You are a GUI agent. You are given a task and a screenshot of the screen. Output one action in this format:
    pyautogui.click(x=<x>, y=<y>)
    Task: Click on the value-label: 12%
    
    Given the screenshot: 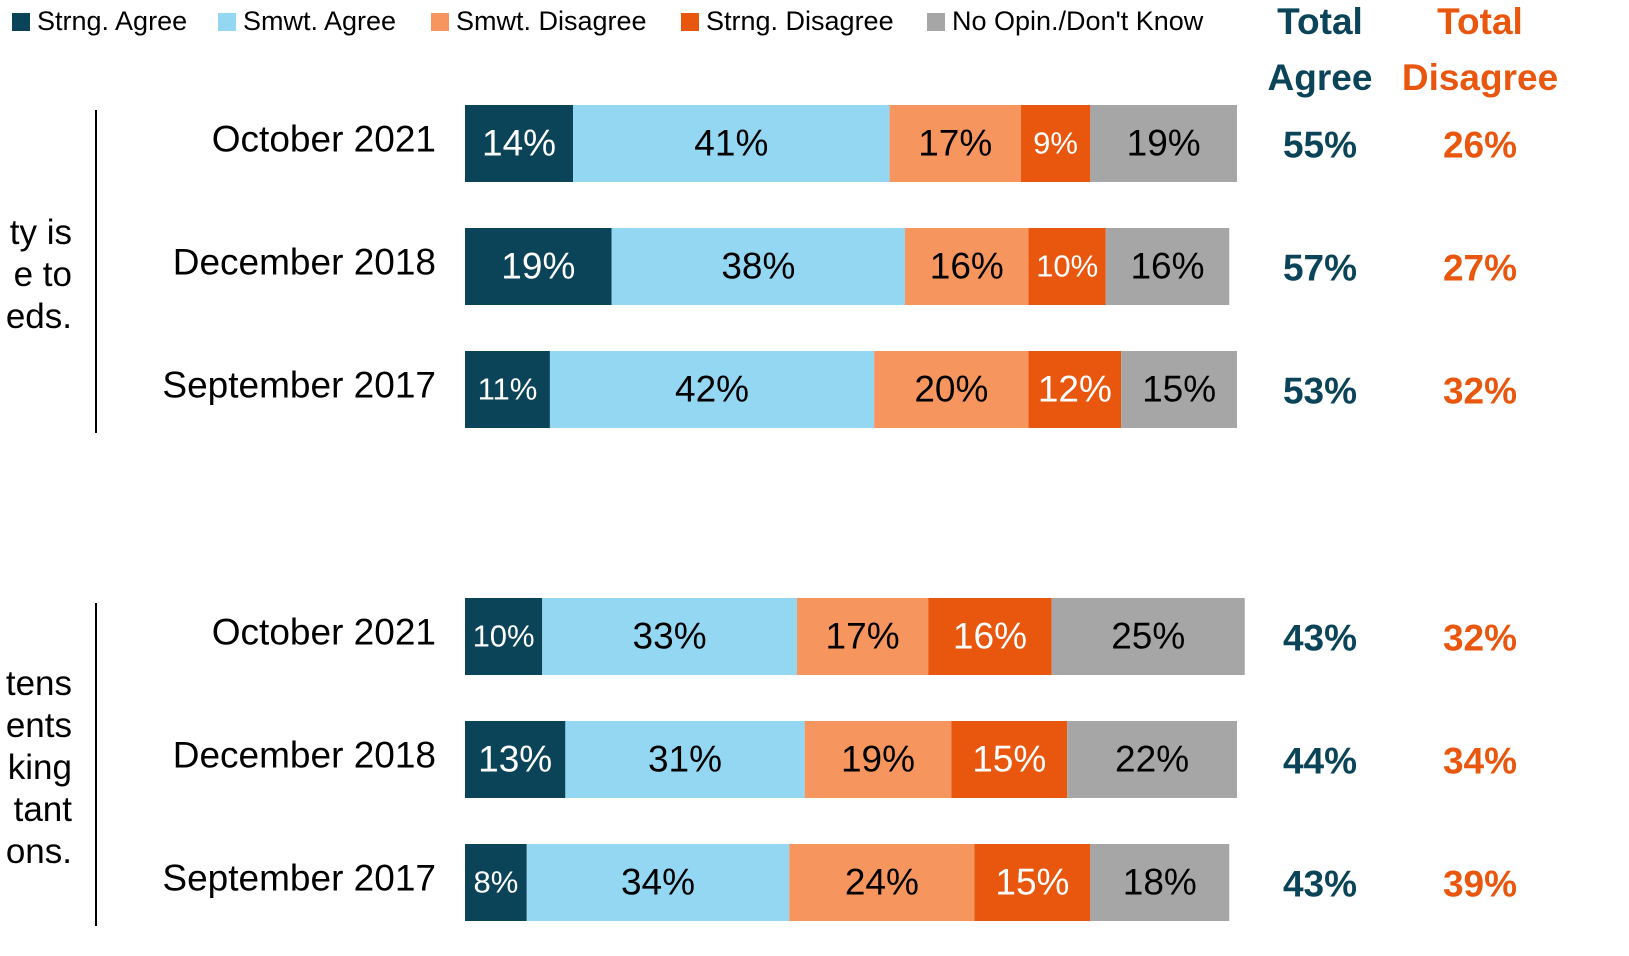 What is the action you would take?
    pyautogui.click(x=1075, y=388)
    